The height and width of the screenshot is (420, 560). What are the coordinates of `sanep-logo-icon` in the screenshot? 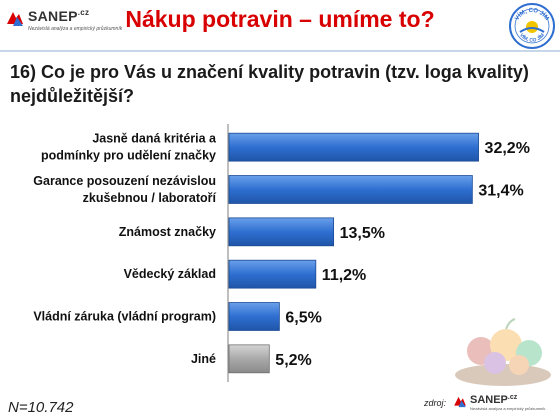 It's located at (15, 19).